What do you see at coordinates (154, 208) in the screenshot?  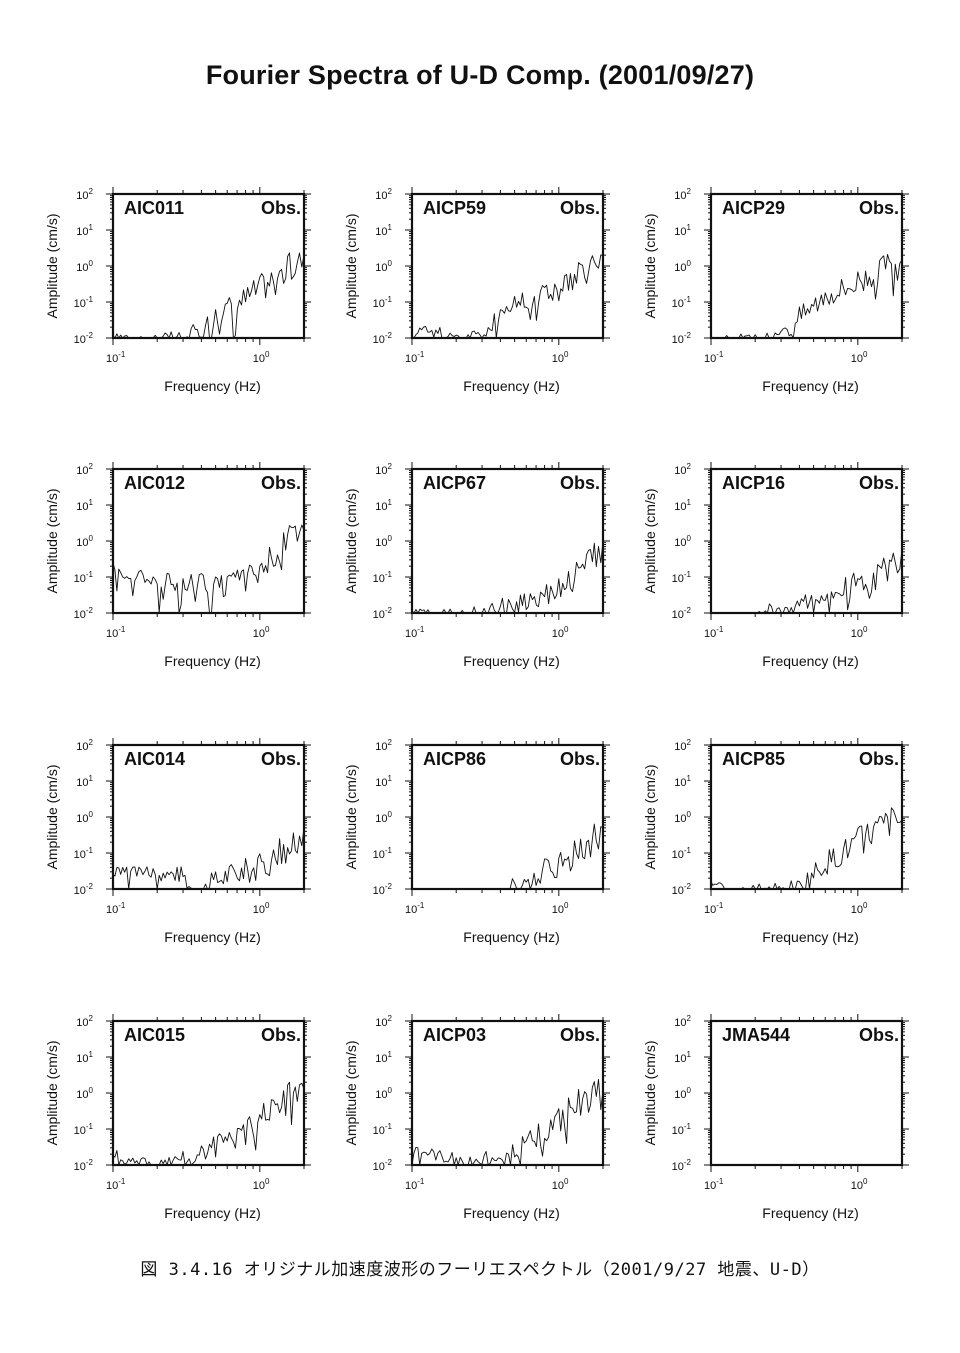 I see `station-label: AIC011` at bounding box center [154, 208].